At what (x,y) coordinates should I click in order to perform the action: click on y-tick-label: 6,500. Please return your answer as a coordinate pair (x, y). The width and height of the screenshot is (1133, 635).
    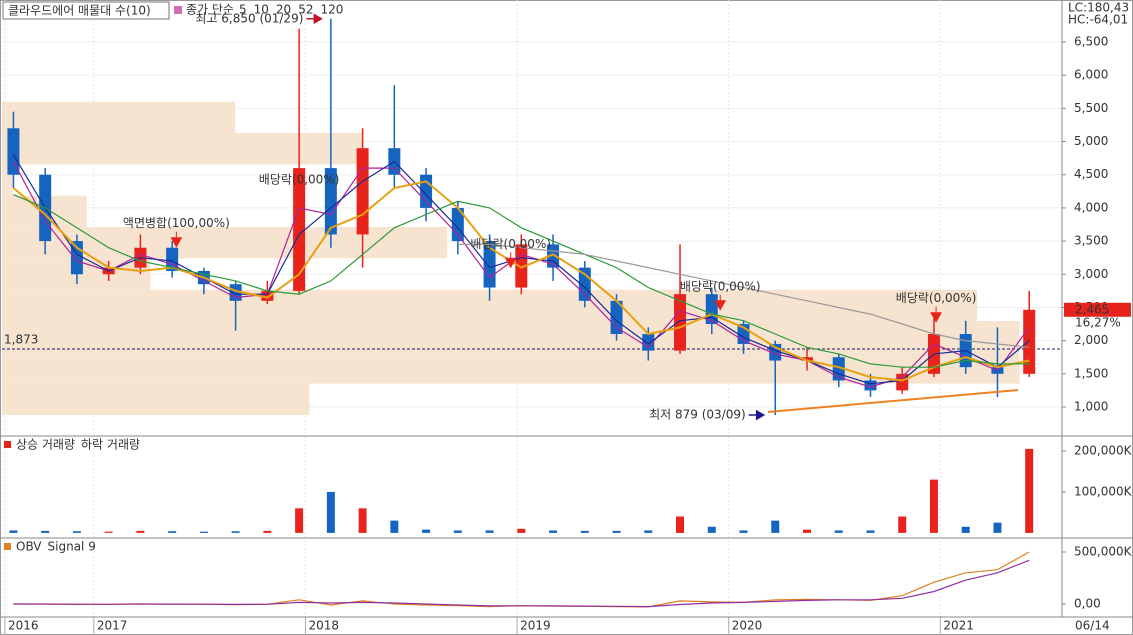
    Looking at the image, I should click on (1091, 42).